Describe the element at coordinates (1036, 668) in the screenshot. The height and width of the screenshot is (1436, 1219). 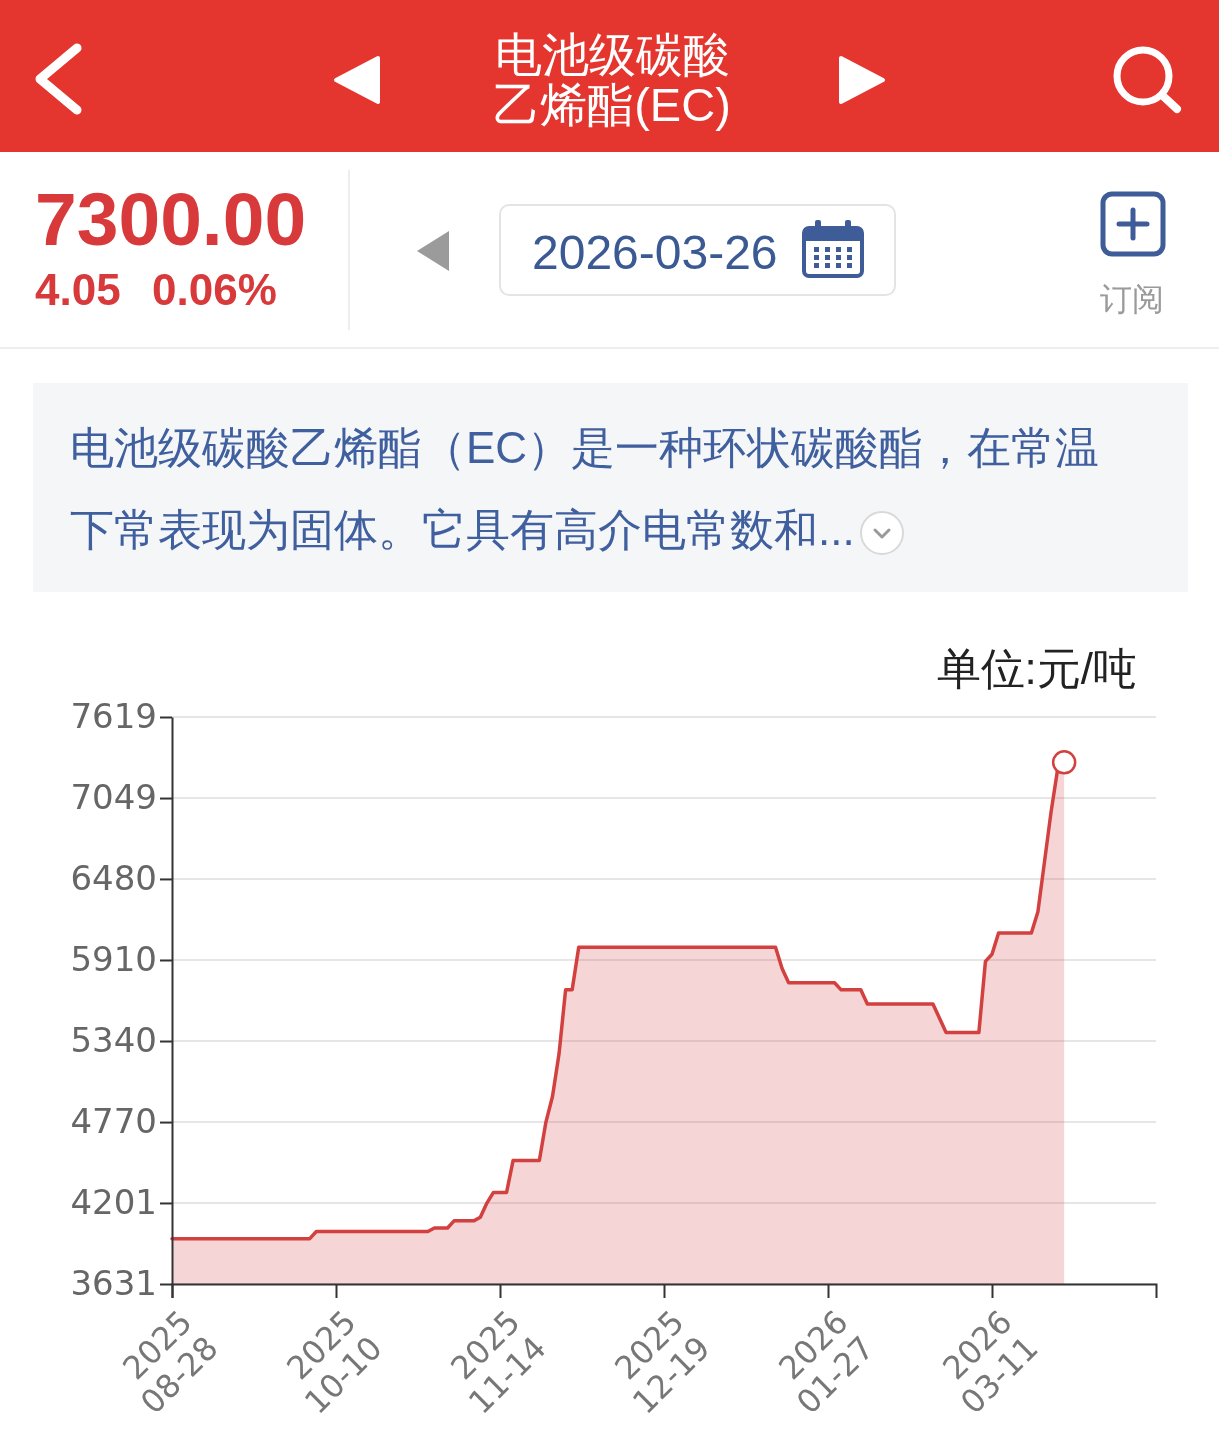
I see `y-axis-title: 单位:元/吨` at that location.